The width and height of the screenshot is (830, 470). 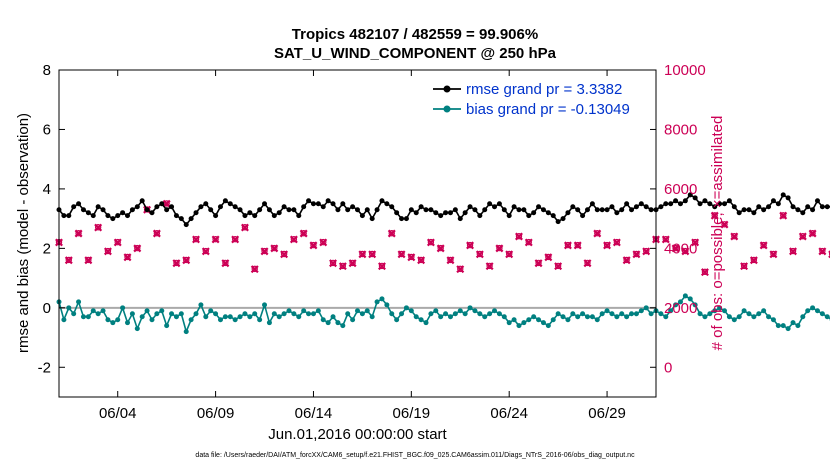 I want to click on x-tick-label: 06/14, so click(x=314, y=413).